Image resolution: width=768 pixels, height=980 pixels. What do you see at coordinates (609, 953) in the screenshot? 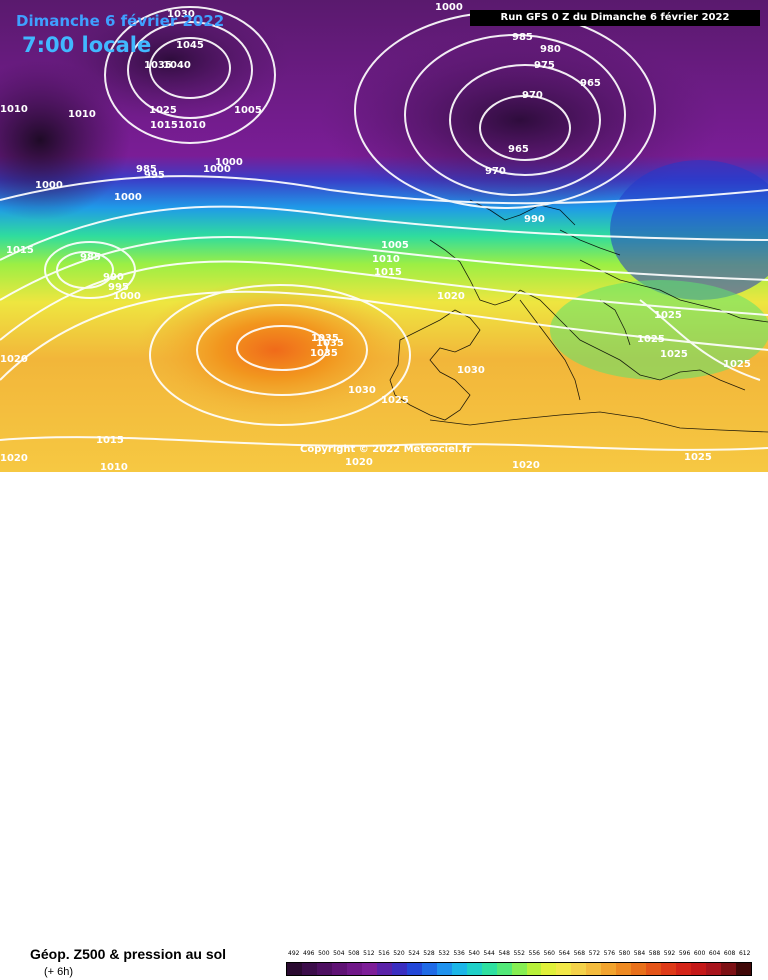
I see `scale-label: 576` at bounding box center [609, 953].